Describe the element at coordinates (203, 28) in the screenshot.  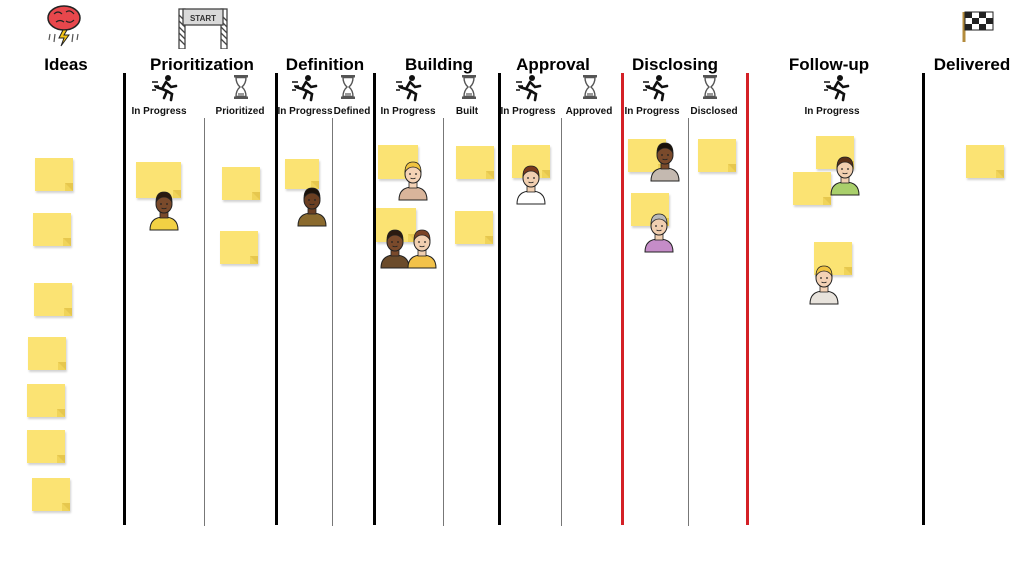
I see `start-gate-icon: START` at that location.